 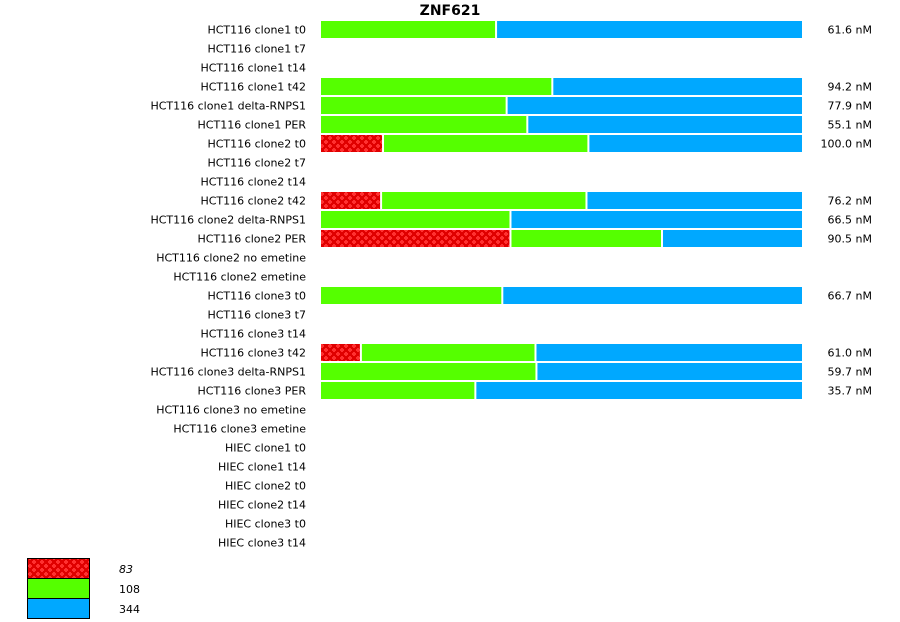 I want to click on value-label: 66.5 nM, so click(x=850, y=220).